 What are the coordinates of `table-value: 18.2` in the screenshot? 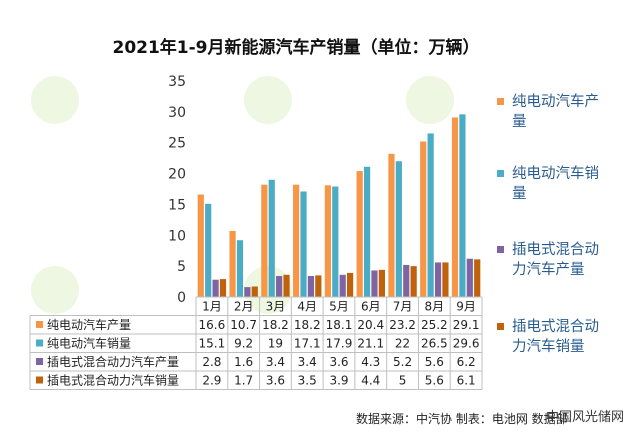 It's located at (307, 325).